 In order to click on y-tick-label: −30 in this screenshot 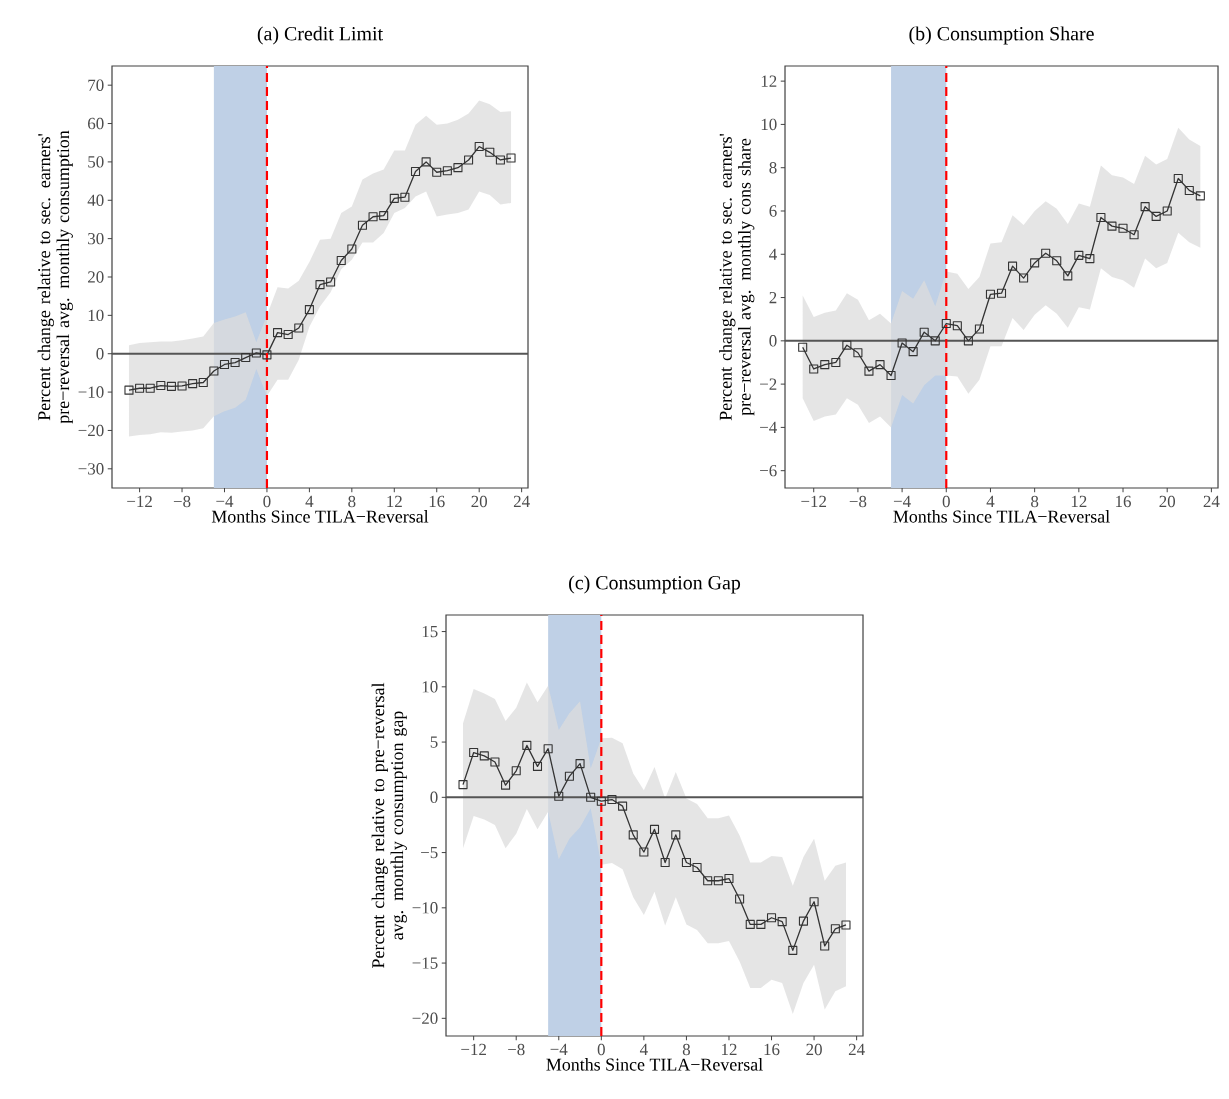, I will do `click(91, 469)`.